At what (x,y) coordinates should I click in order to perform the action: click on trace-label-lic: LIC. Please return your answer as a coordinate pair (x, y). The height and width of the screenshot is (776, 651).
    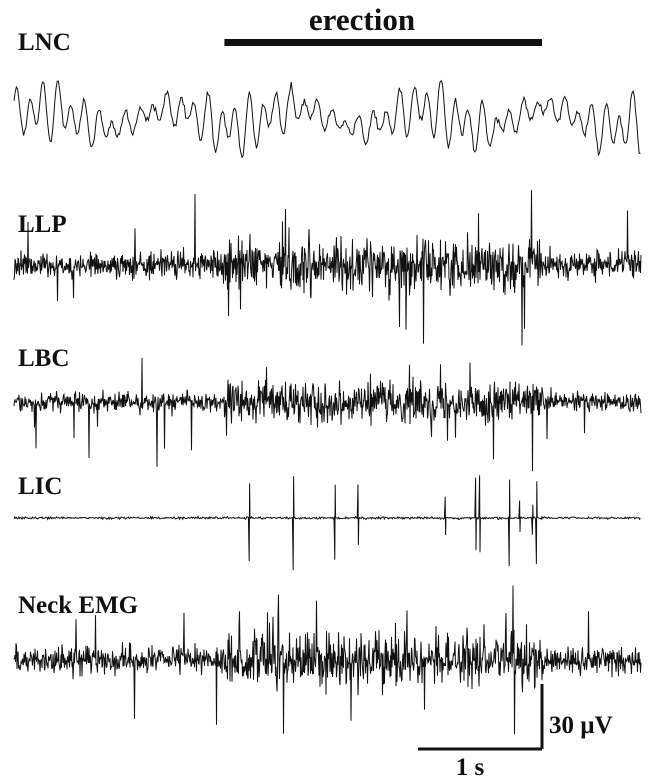
    Looking at the image, I should click on (40, 486).